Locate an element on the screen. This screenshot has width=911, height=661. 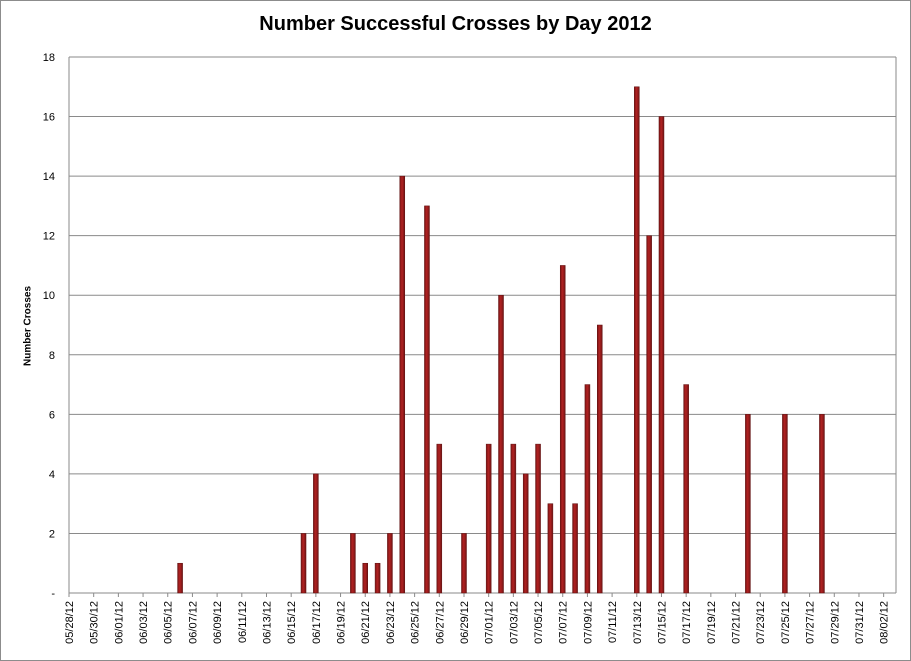
x-tick-label: 07/09/12 is located at coordinates (588, 622).